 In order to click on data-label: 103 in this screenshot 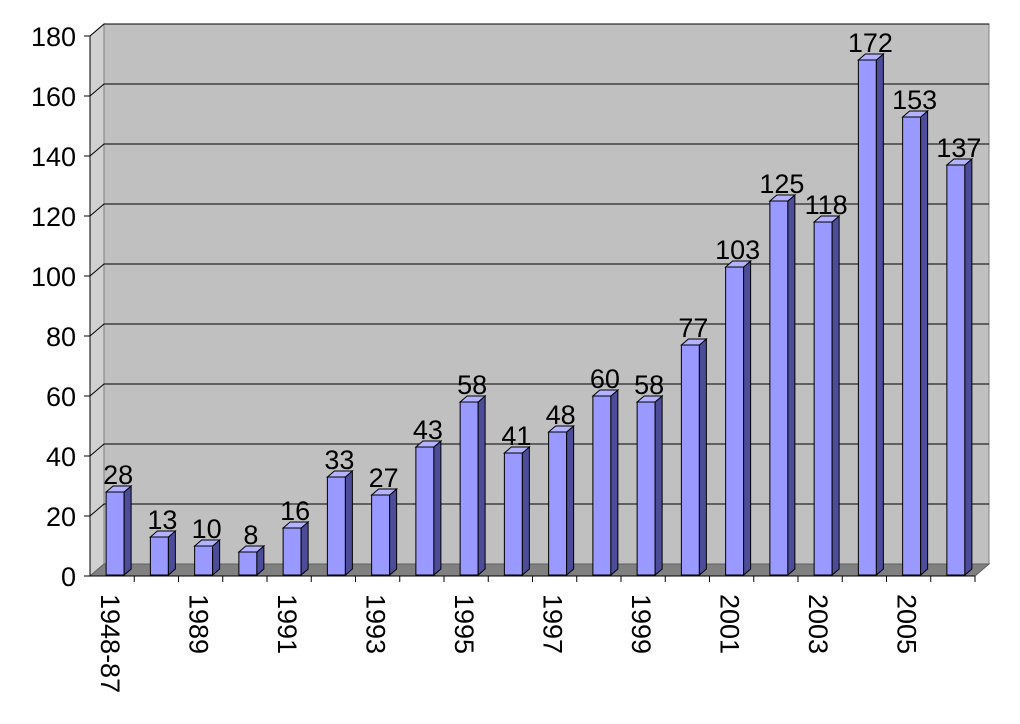, I will do `click(737, 250)`.